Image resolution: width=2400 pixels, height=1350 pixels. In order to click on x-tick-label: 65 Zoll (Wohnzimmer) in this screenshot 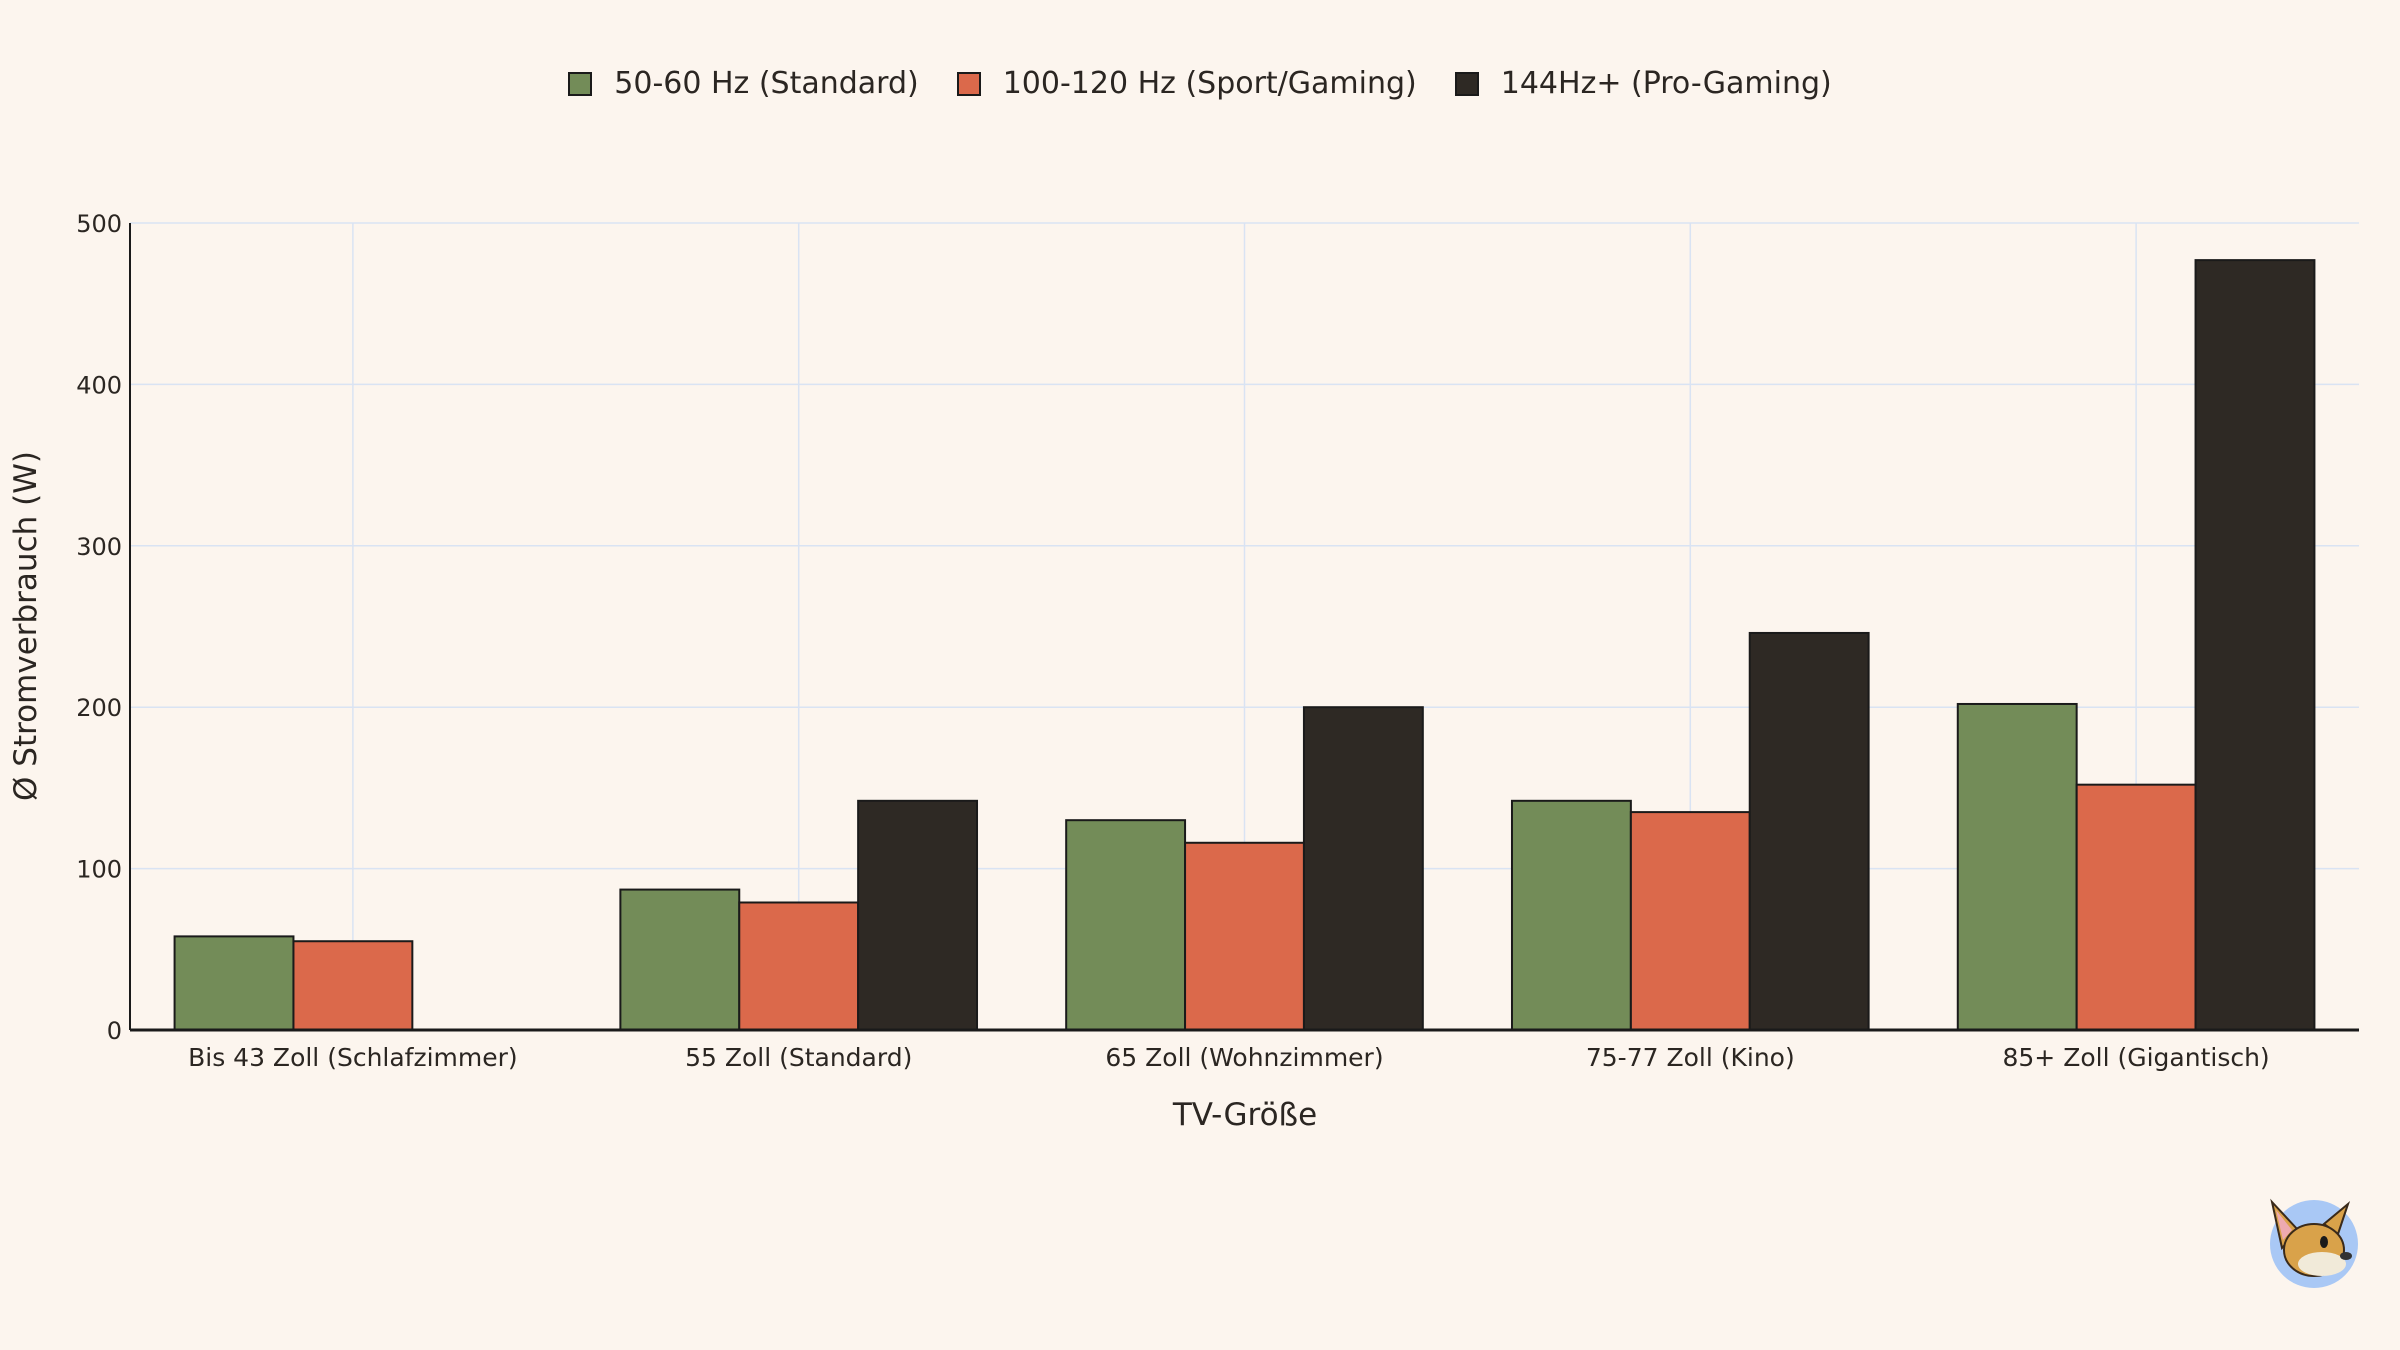, I will do `click(1244, 1057)`.